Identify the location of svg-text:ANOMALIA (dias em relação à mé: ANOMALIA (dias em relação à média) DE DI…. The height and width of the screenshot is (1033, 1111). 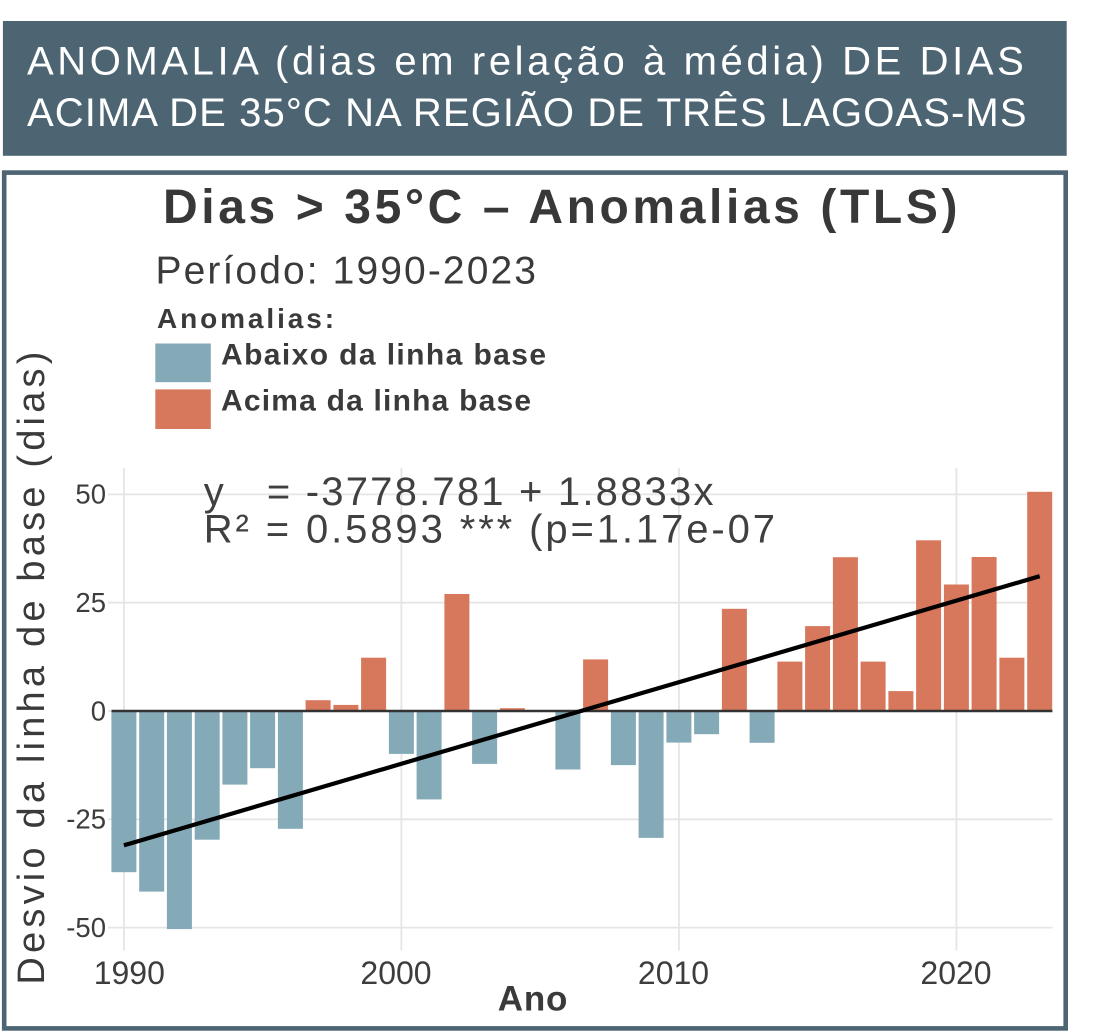
(527, 62).